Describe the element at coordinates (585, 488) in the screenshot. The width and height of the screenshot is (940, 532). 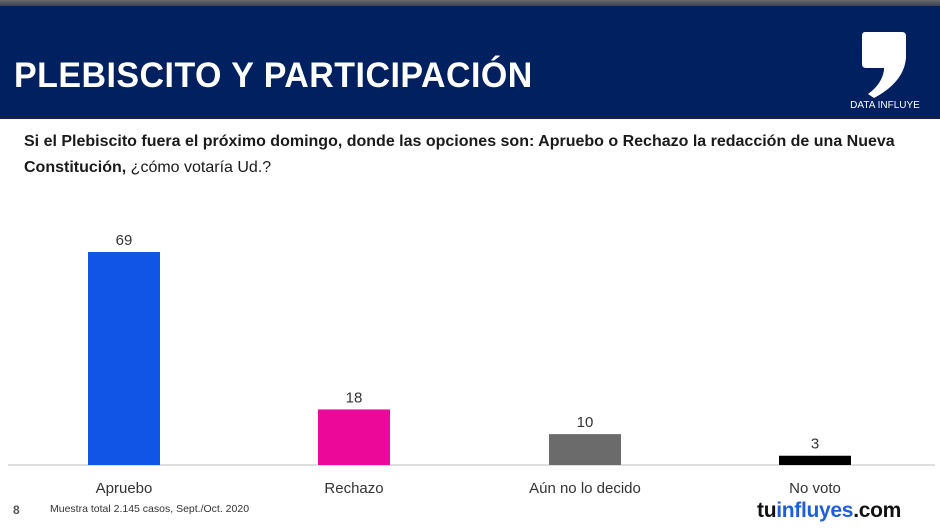
I see `category-label: Aún no lo decido` at that location.